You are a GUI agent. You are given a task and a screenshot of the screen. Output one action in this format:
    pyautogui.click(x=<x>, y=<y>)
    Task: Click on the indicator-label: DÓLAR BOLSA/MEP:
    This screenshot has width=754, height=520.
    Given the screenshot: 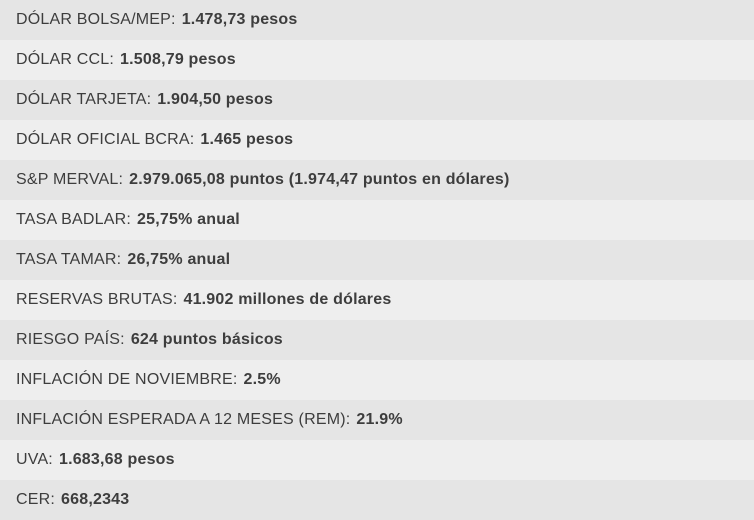 What is the action you would take?
    pyautogui.click(x=96, y=19)
    